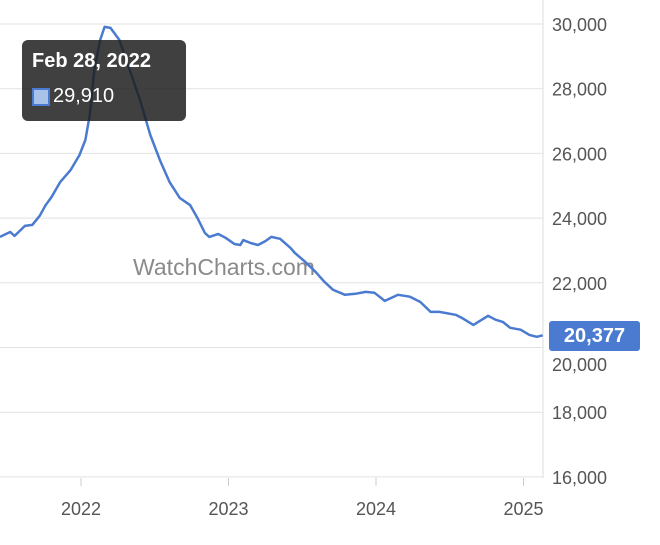  I want to click on x-tick-label: 2022, so click(81, 509).